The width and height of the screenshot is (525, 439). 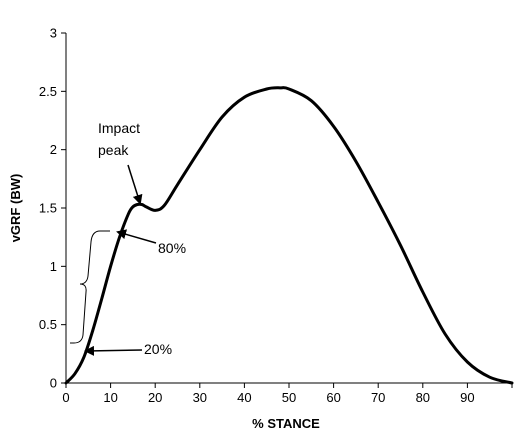 What do you see at coordinates (467, 397) in the screenshot?
I see `x-tick-label: 90` at bounding box center [467, 397].